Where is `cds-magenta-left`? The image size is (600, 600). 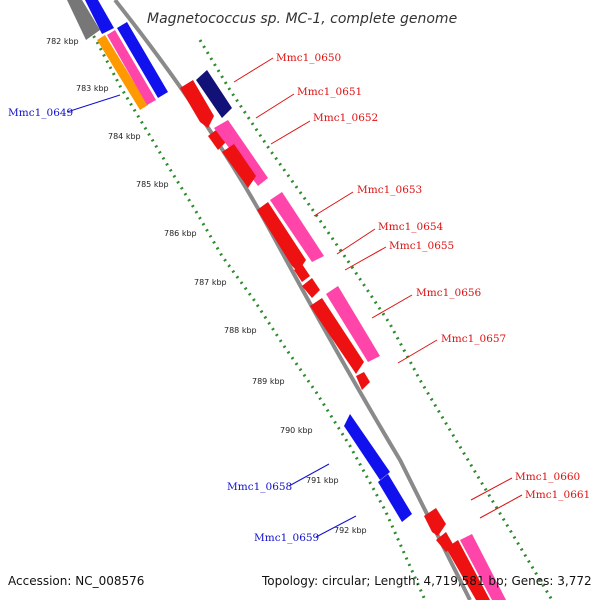 cds-magenta-left is located at coordinates (131, 67).